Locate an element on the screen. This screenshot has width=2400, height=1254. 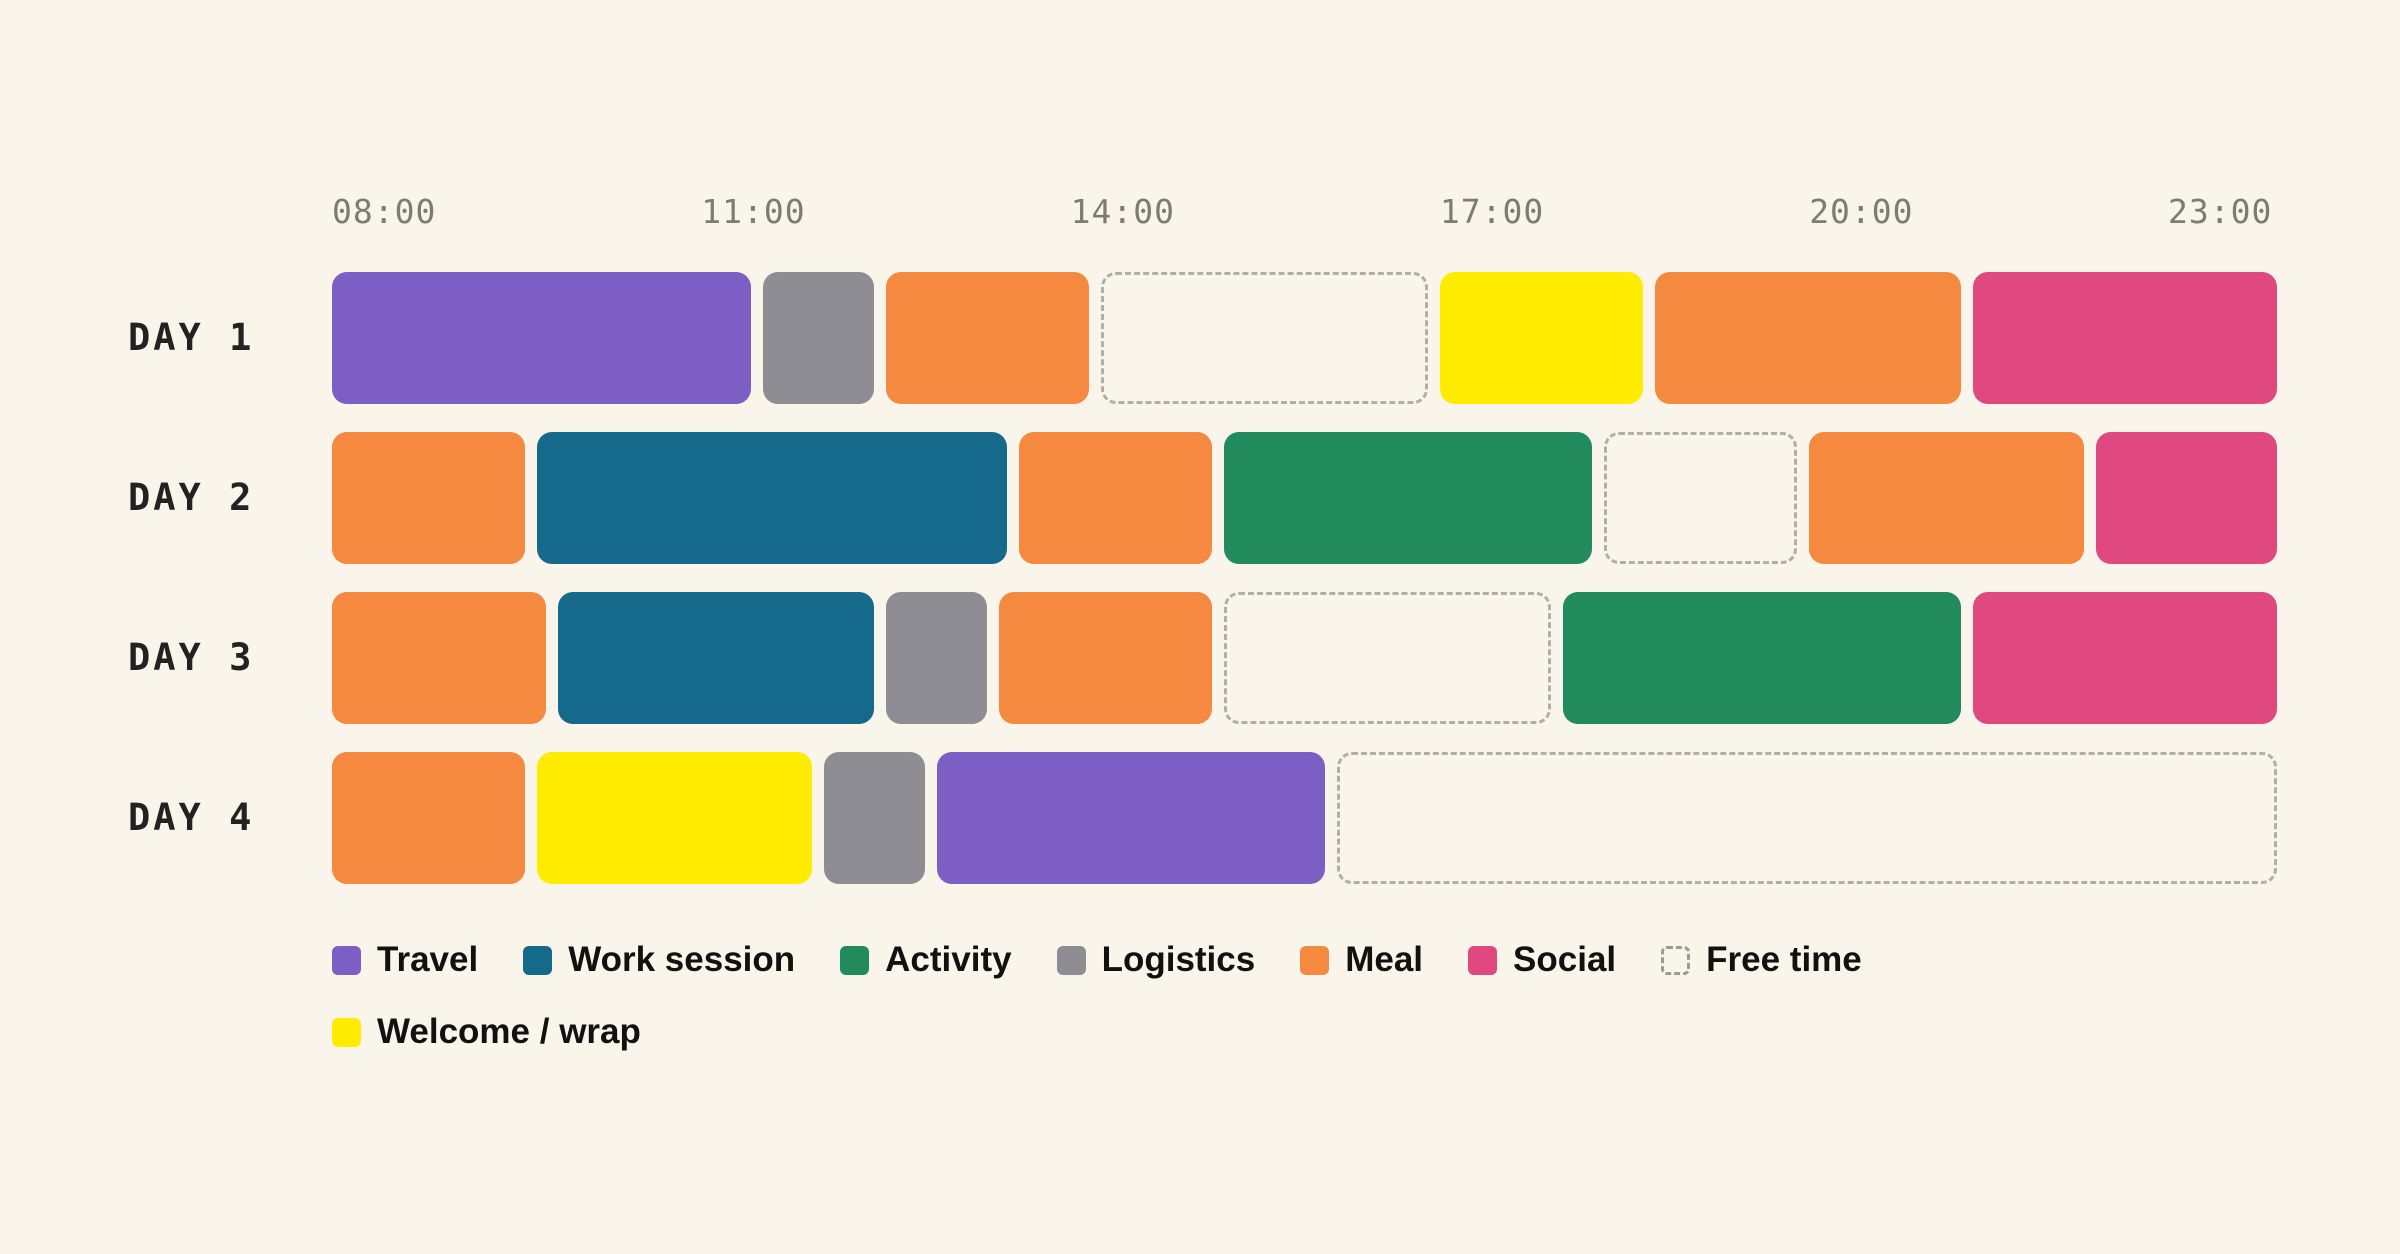
legend-item-welcome: Welcome / wrap is located at coordinates (486, 1032).